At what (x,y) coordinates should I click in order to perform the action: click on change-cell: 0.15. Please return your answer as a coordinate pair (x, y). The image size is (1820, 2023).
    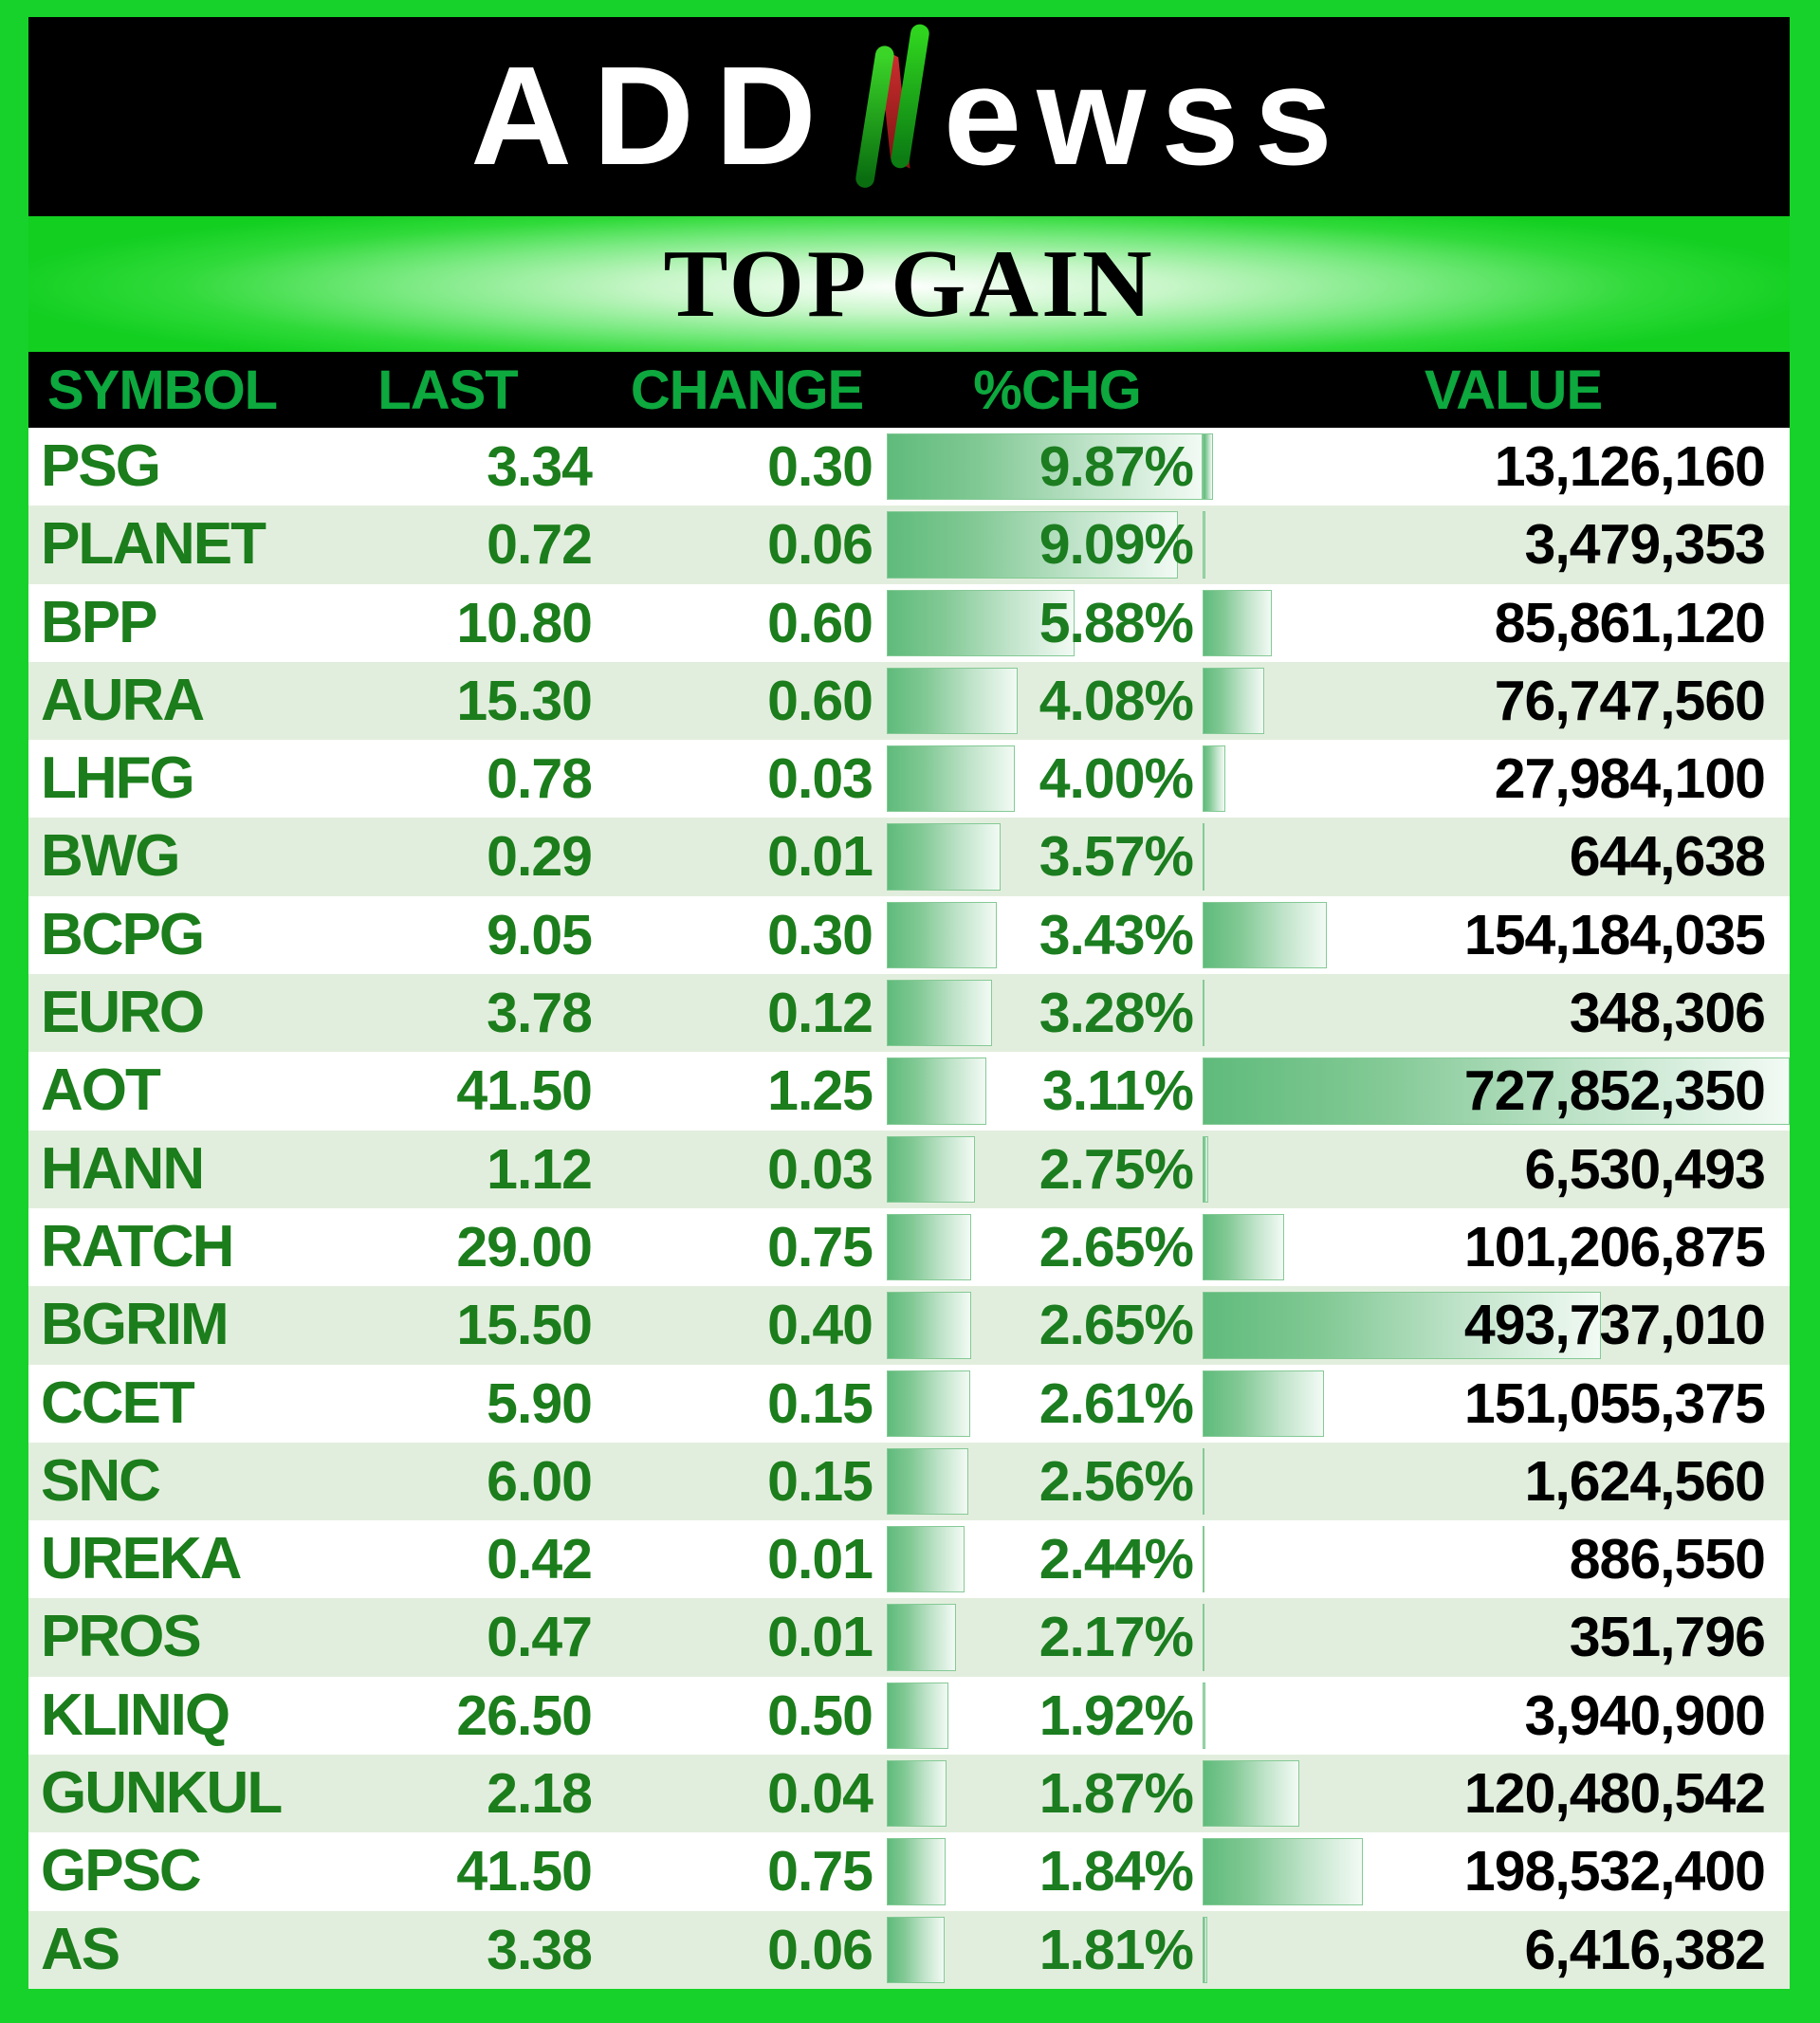
    Looking at the image, I should click on (820, 1481).